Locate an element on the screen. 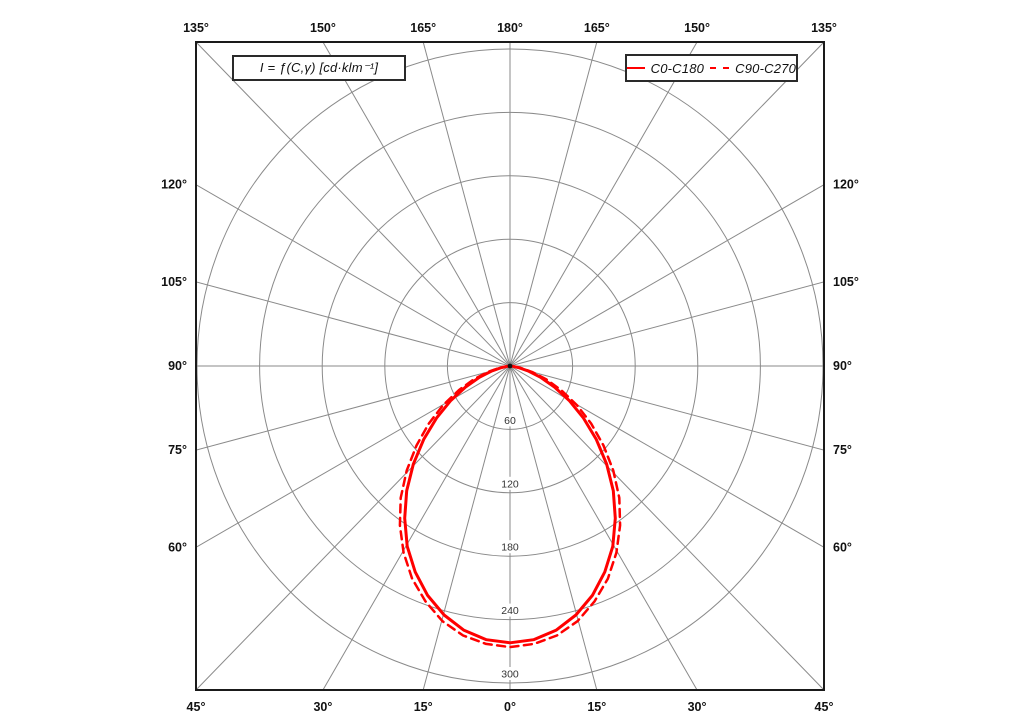 The image size is (1024, 727). ring-value-label: 60 is located at coordinates (510, 421).